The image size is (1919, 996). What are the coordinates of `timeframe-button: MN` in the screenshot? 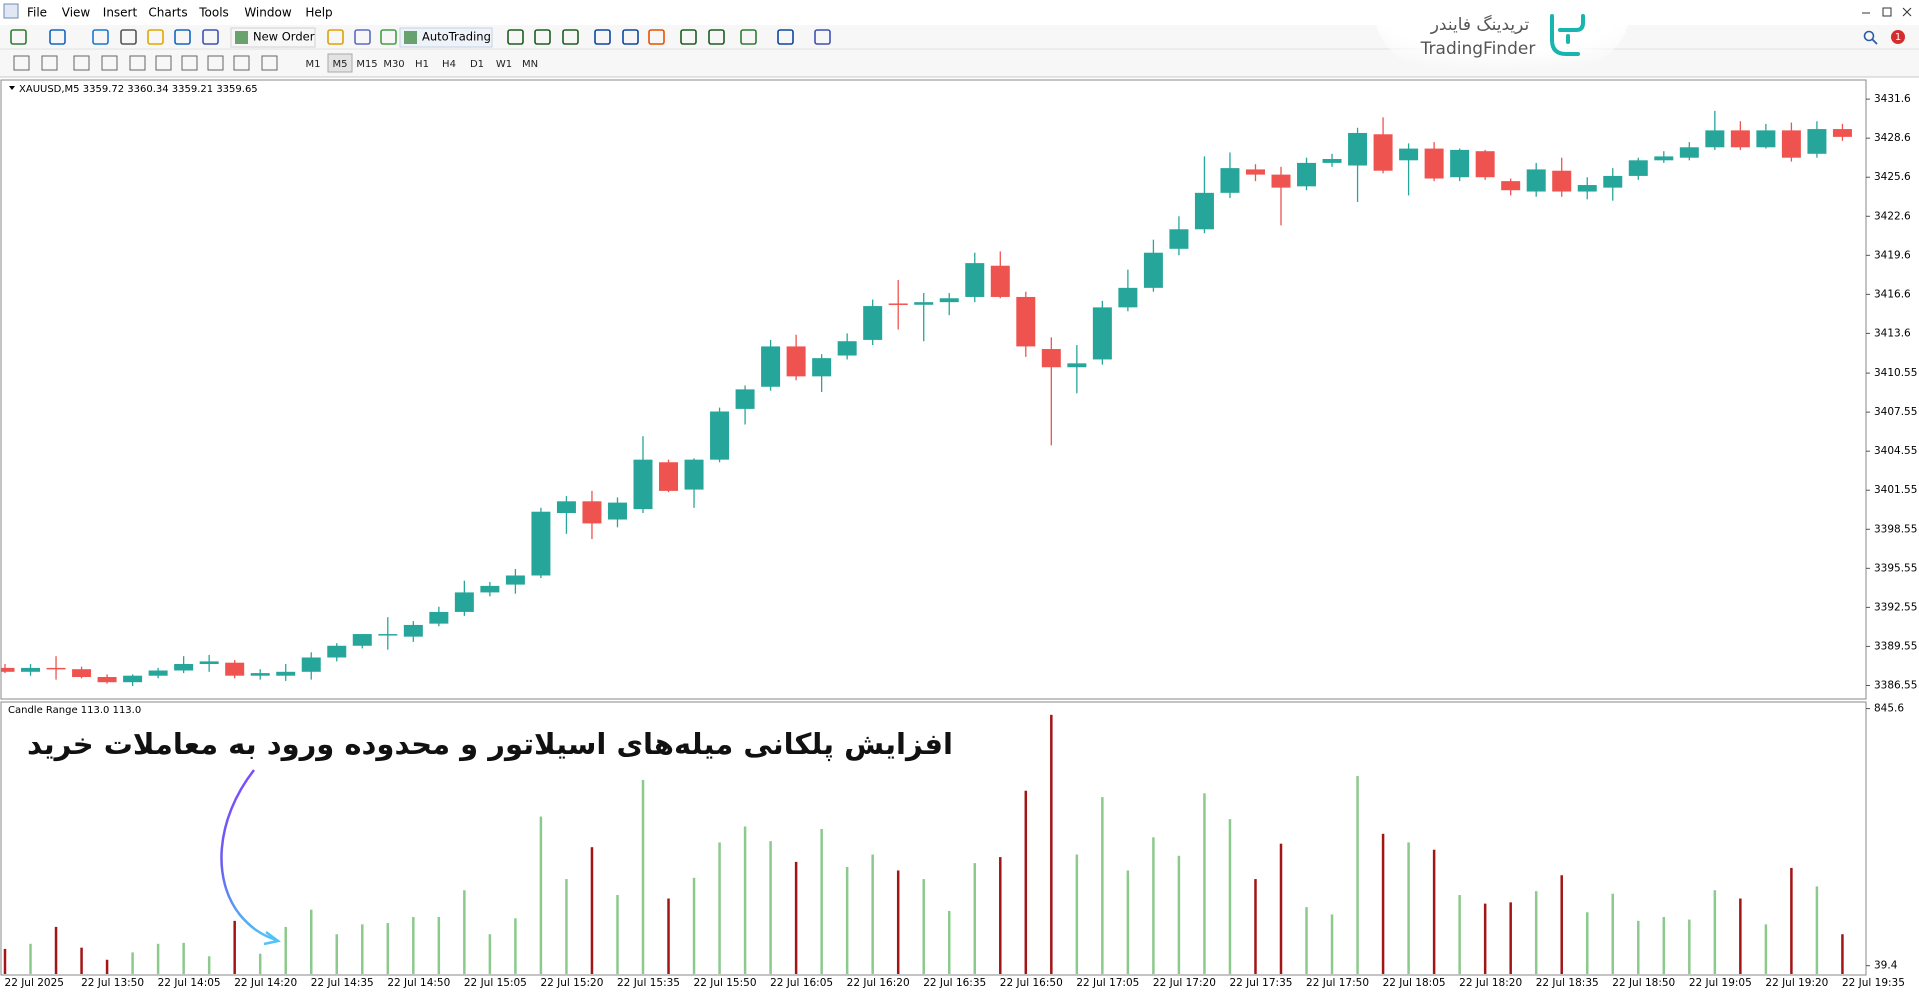 It's located at (530, 64).